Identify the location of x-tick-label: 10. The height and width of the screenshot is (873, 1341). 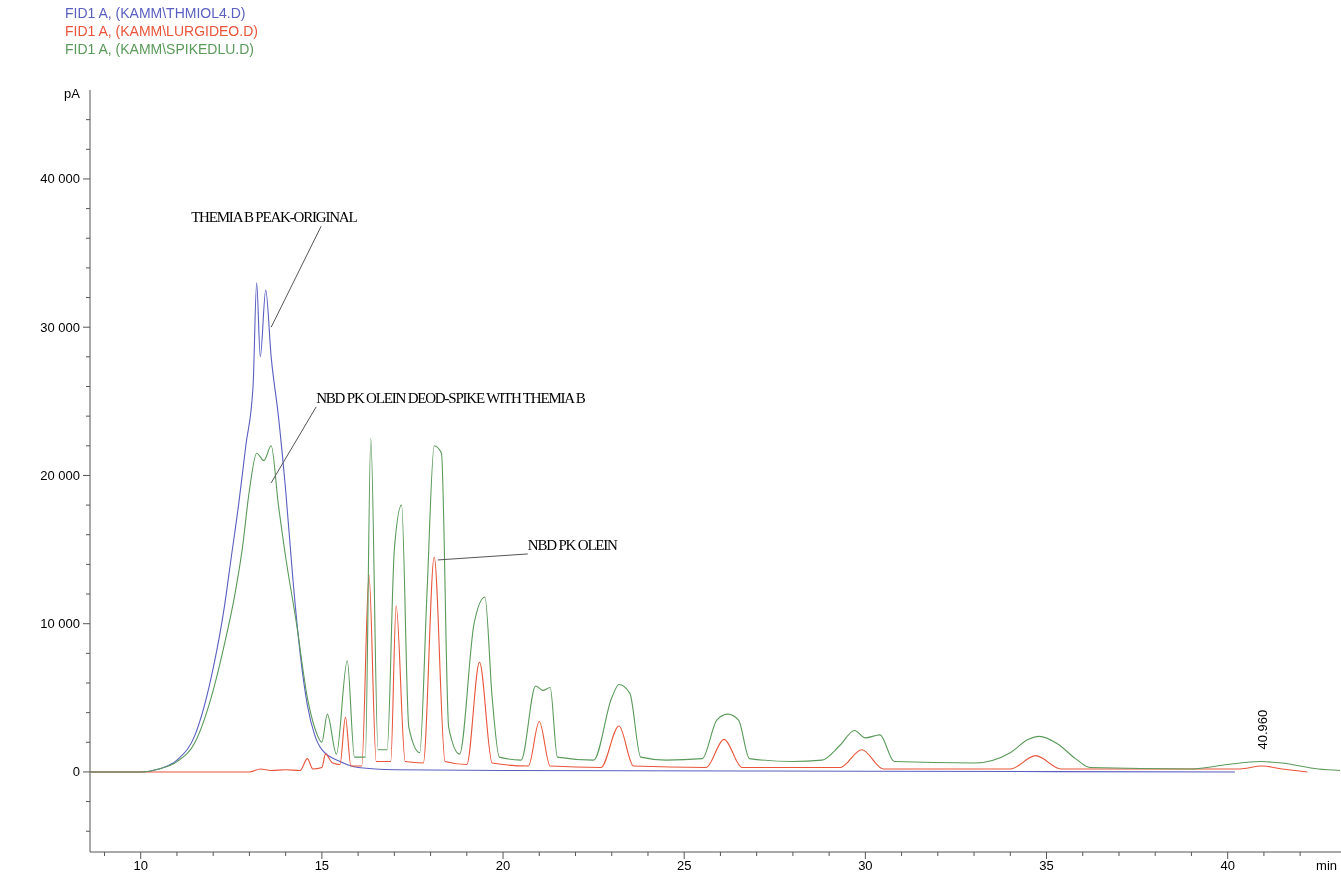
(140, 865).